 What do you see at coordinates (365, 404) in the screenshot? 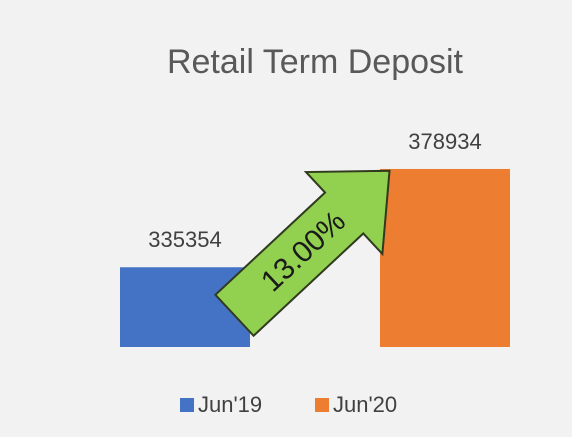
I see `legend-label: Jun'20` at bounding box center [365, 404].